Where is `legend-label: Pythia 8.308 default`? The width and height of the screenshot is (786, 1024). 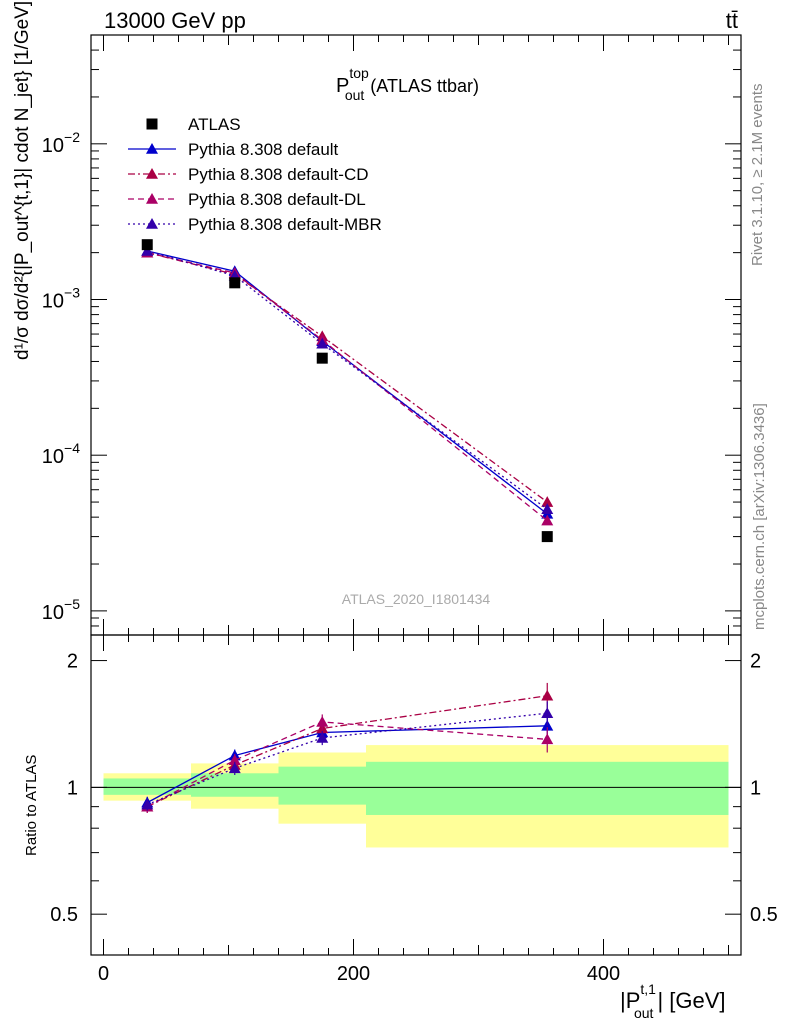 legend-label: Pythia 8.308 default is located at coordinates (263, 149).